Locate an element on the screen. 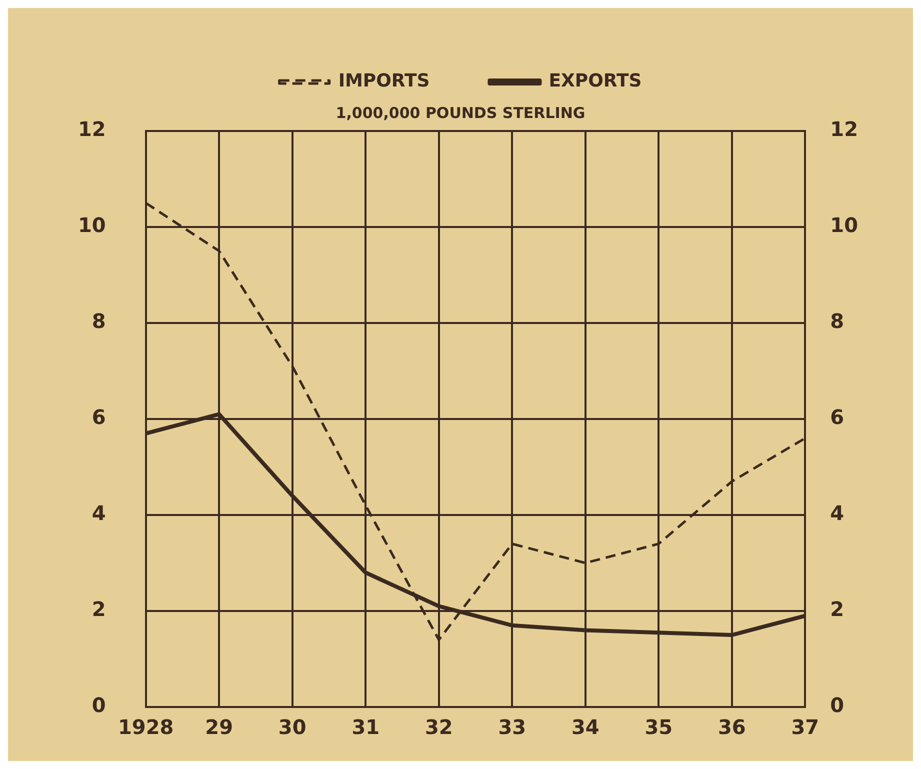  y2-tick-label: 4 is located at coordinates (837, 513).